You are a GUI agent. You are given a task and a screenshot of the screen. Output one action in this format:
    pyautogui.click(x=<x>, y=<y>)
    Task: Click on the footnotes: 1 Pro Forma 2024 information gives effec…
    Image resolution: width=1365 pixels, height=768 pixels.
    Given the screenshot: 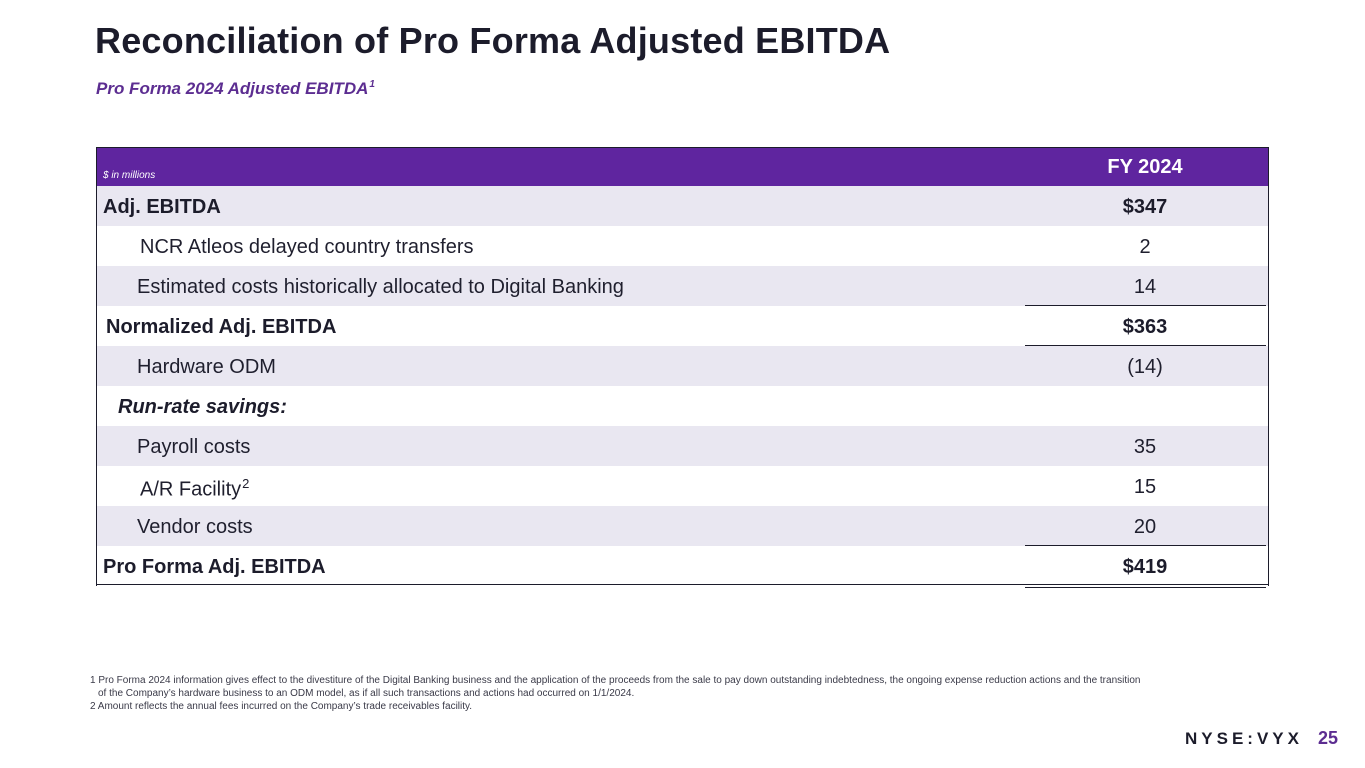 What is the action you would take?
    pyautogui.click(x=620, y=693)
    